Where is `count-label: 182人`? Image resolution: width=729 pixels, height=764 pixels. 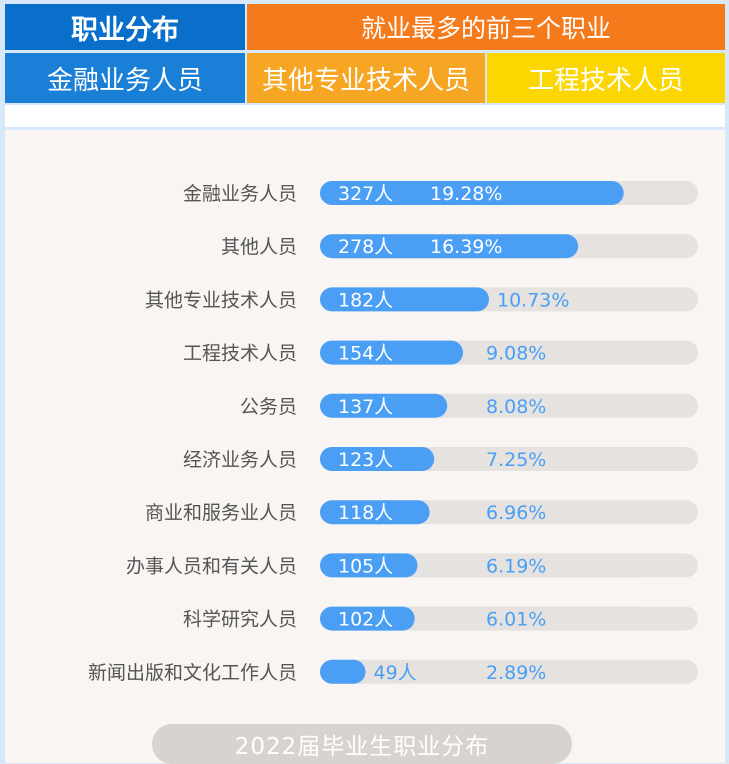 count-label: 182人 is located at coordinates (365, 300).